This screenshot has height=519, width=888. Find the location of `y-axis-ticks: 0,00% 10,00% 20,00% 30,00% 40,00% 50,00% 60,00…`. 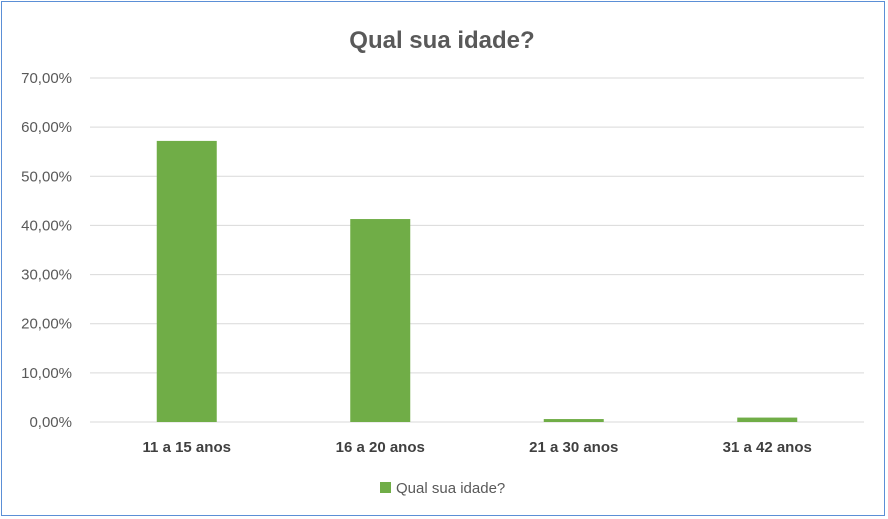

y-axis-ticks: 0,00% 10,00% 20,00% 30,00% 40,00% 50,00% 60,00… is located at coordinates (46, 250).